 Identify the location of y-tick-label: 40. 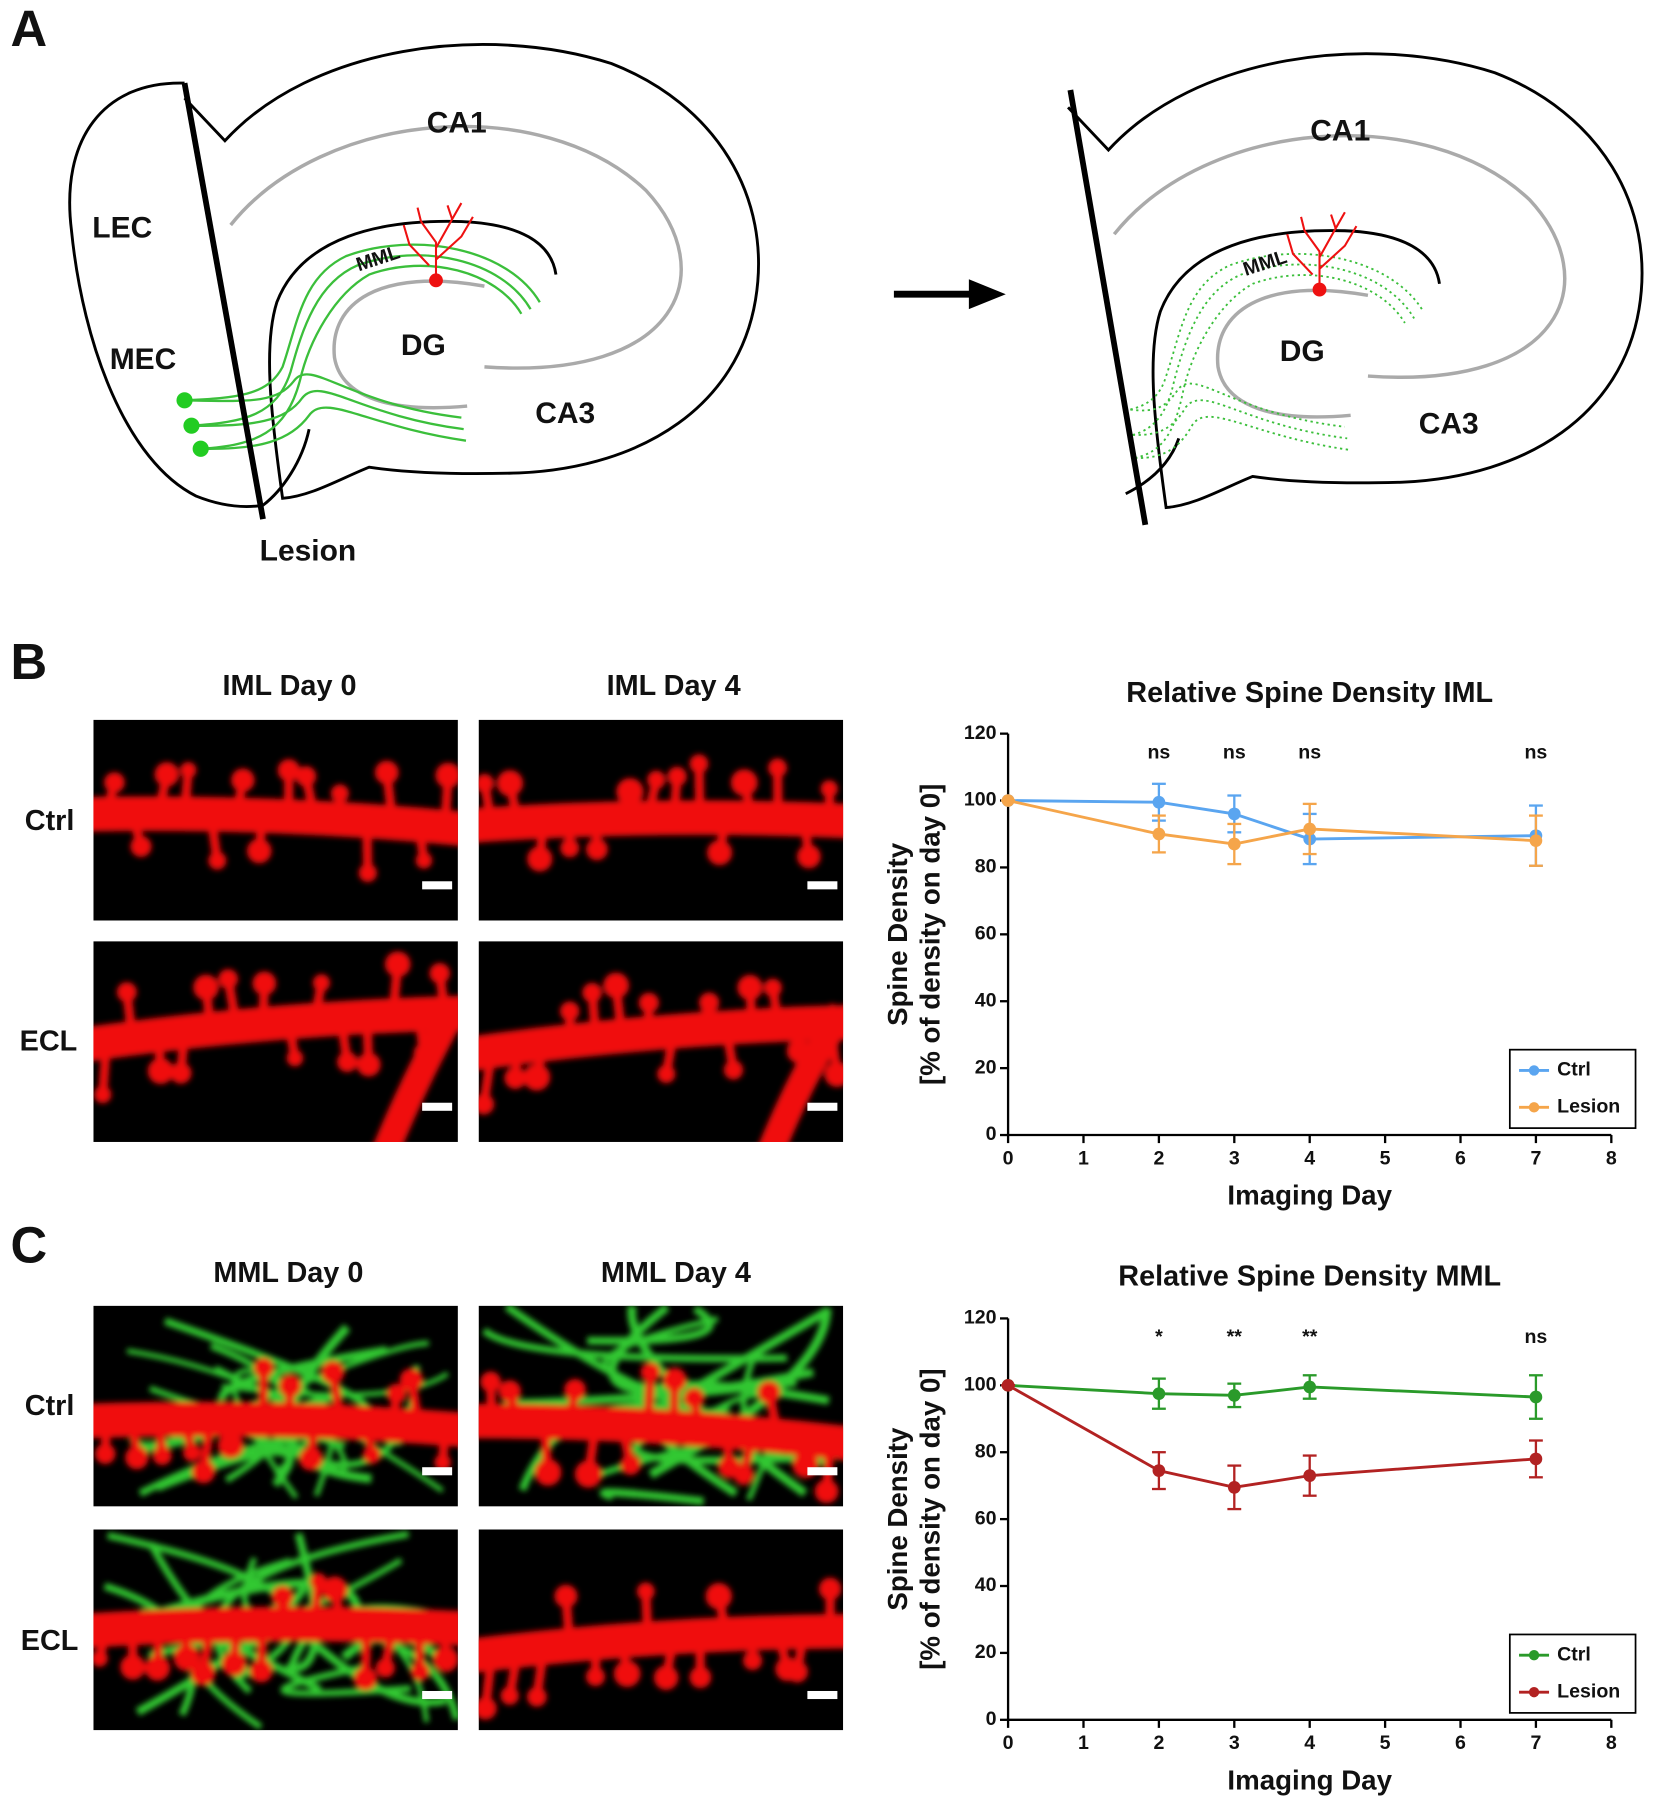
(986, 1585).